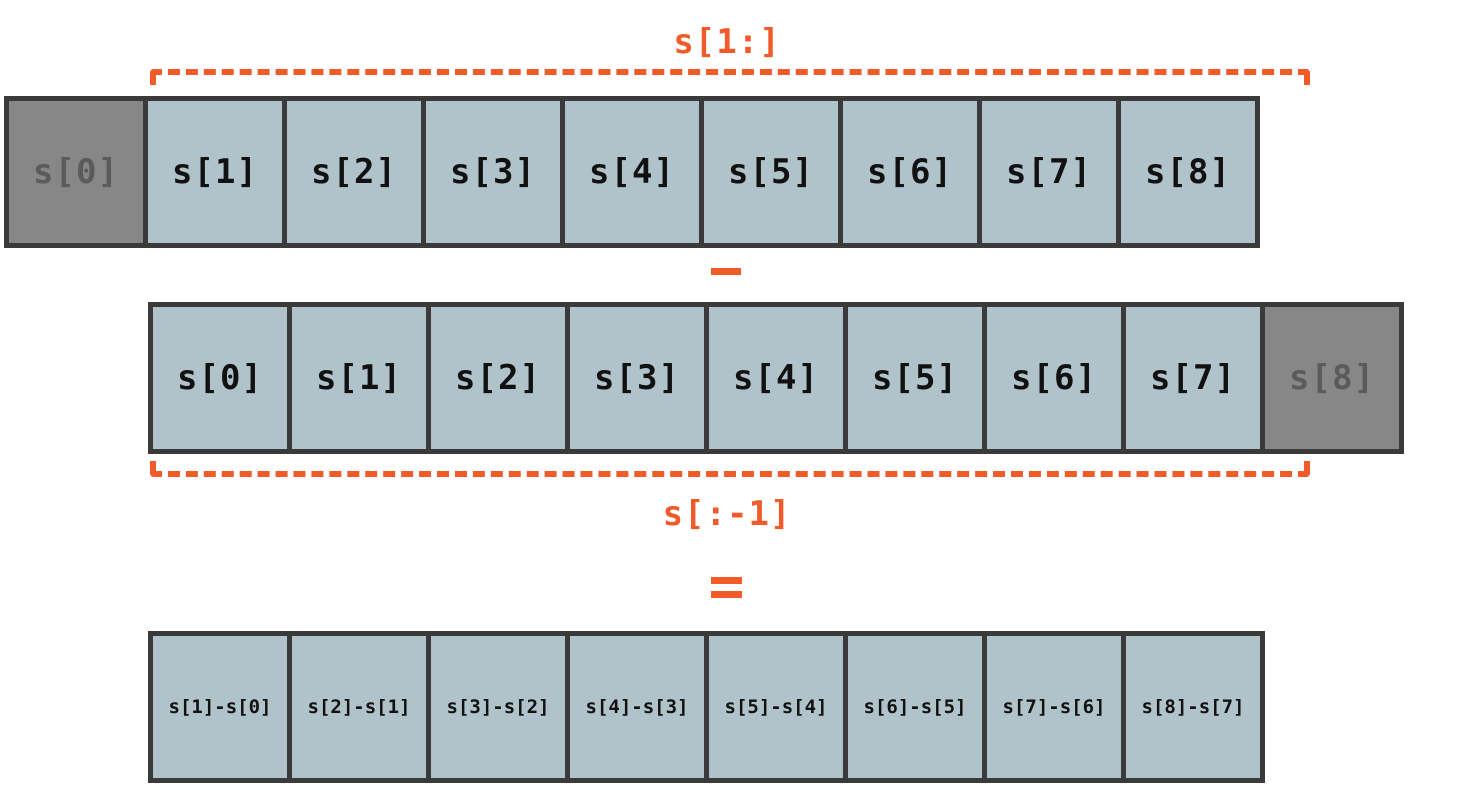 Image resolution: width=1459 pixels, height=812 pixels. What do you see at coordinates (637, 378) in the screenshot?
I see `middle-array-cell: s[3]` at bounding box center [637, 378].